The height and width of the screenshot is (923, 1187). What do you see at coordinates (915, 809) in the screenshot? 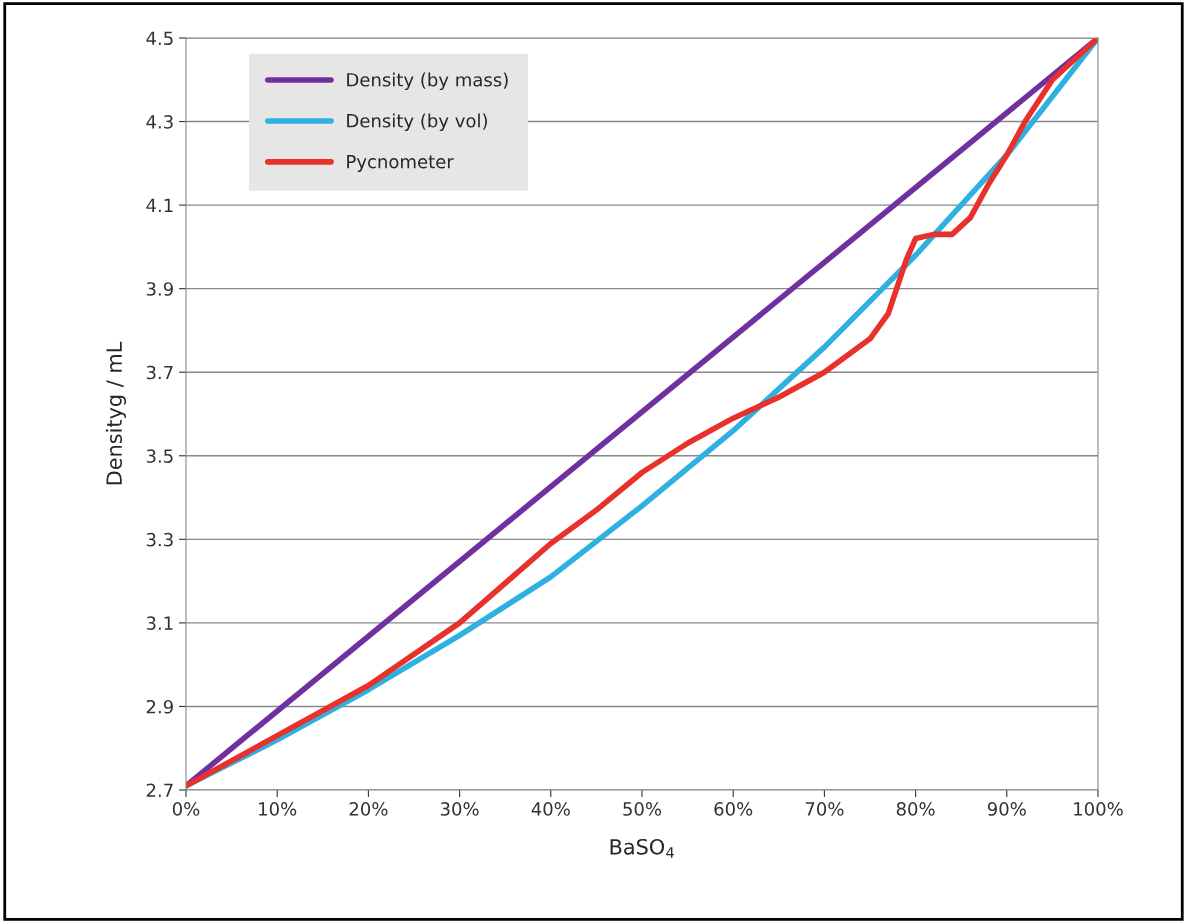
I see `x-tick-label: 80%` at bounding box center [915, 809].